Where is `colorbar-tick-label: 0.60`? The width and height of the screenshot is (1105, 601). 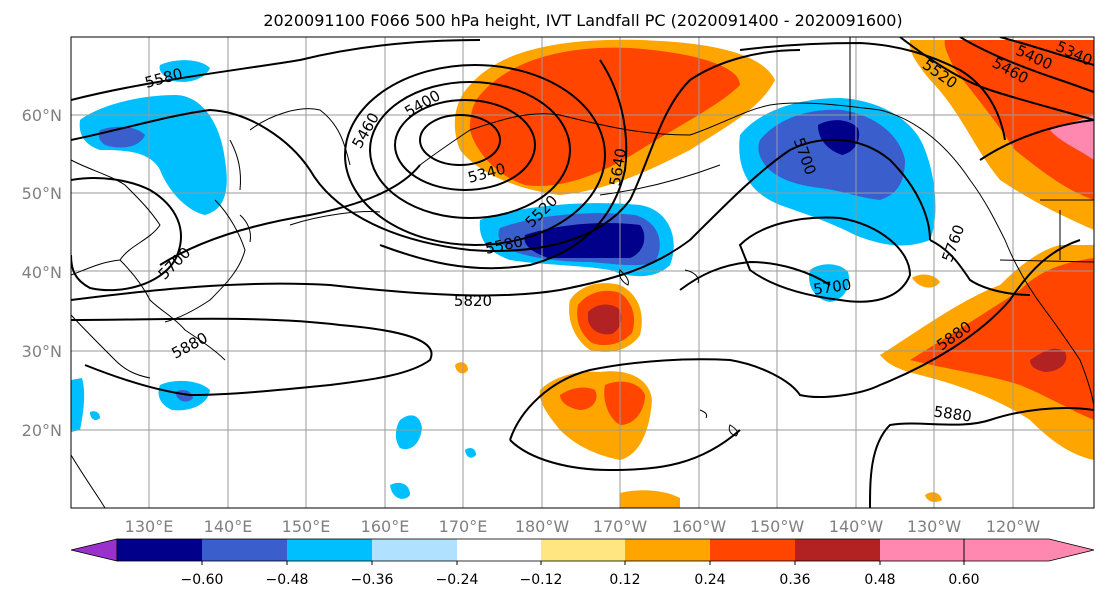 colorbar-tick-label: 0.60 is located at coordinates (963, 580).